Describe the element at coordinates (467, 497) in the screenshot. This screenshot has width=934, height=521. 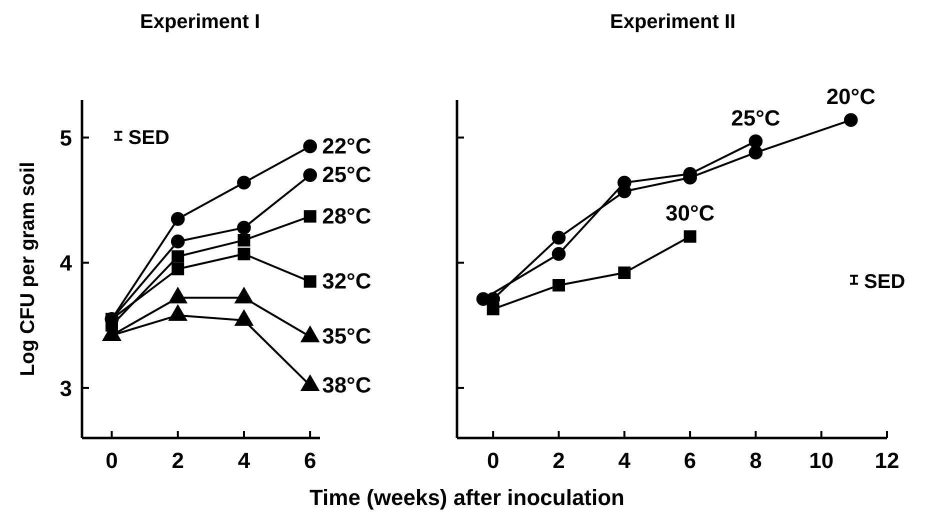
I see `x-axis-title: Time (weeks) after inoculation` at that location.